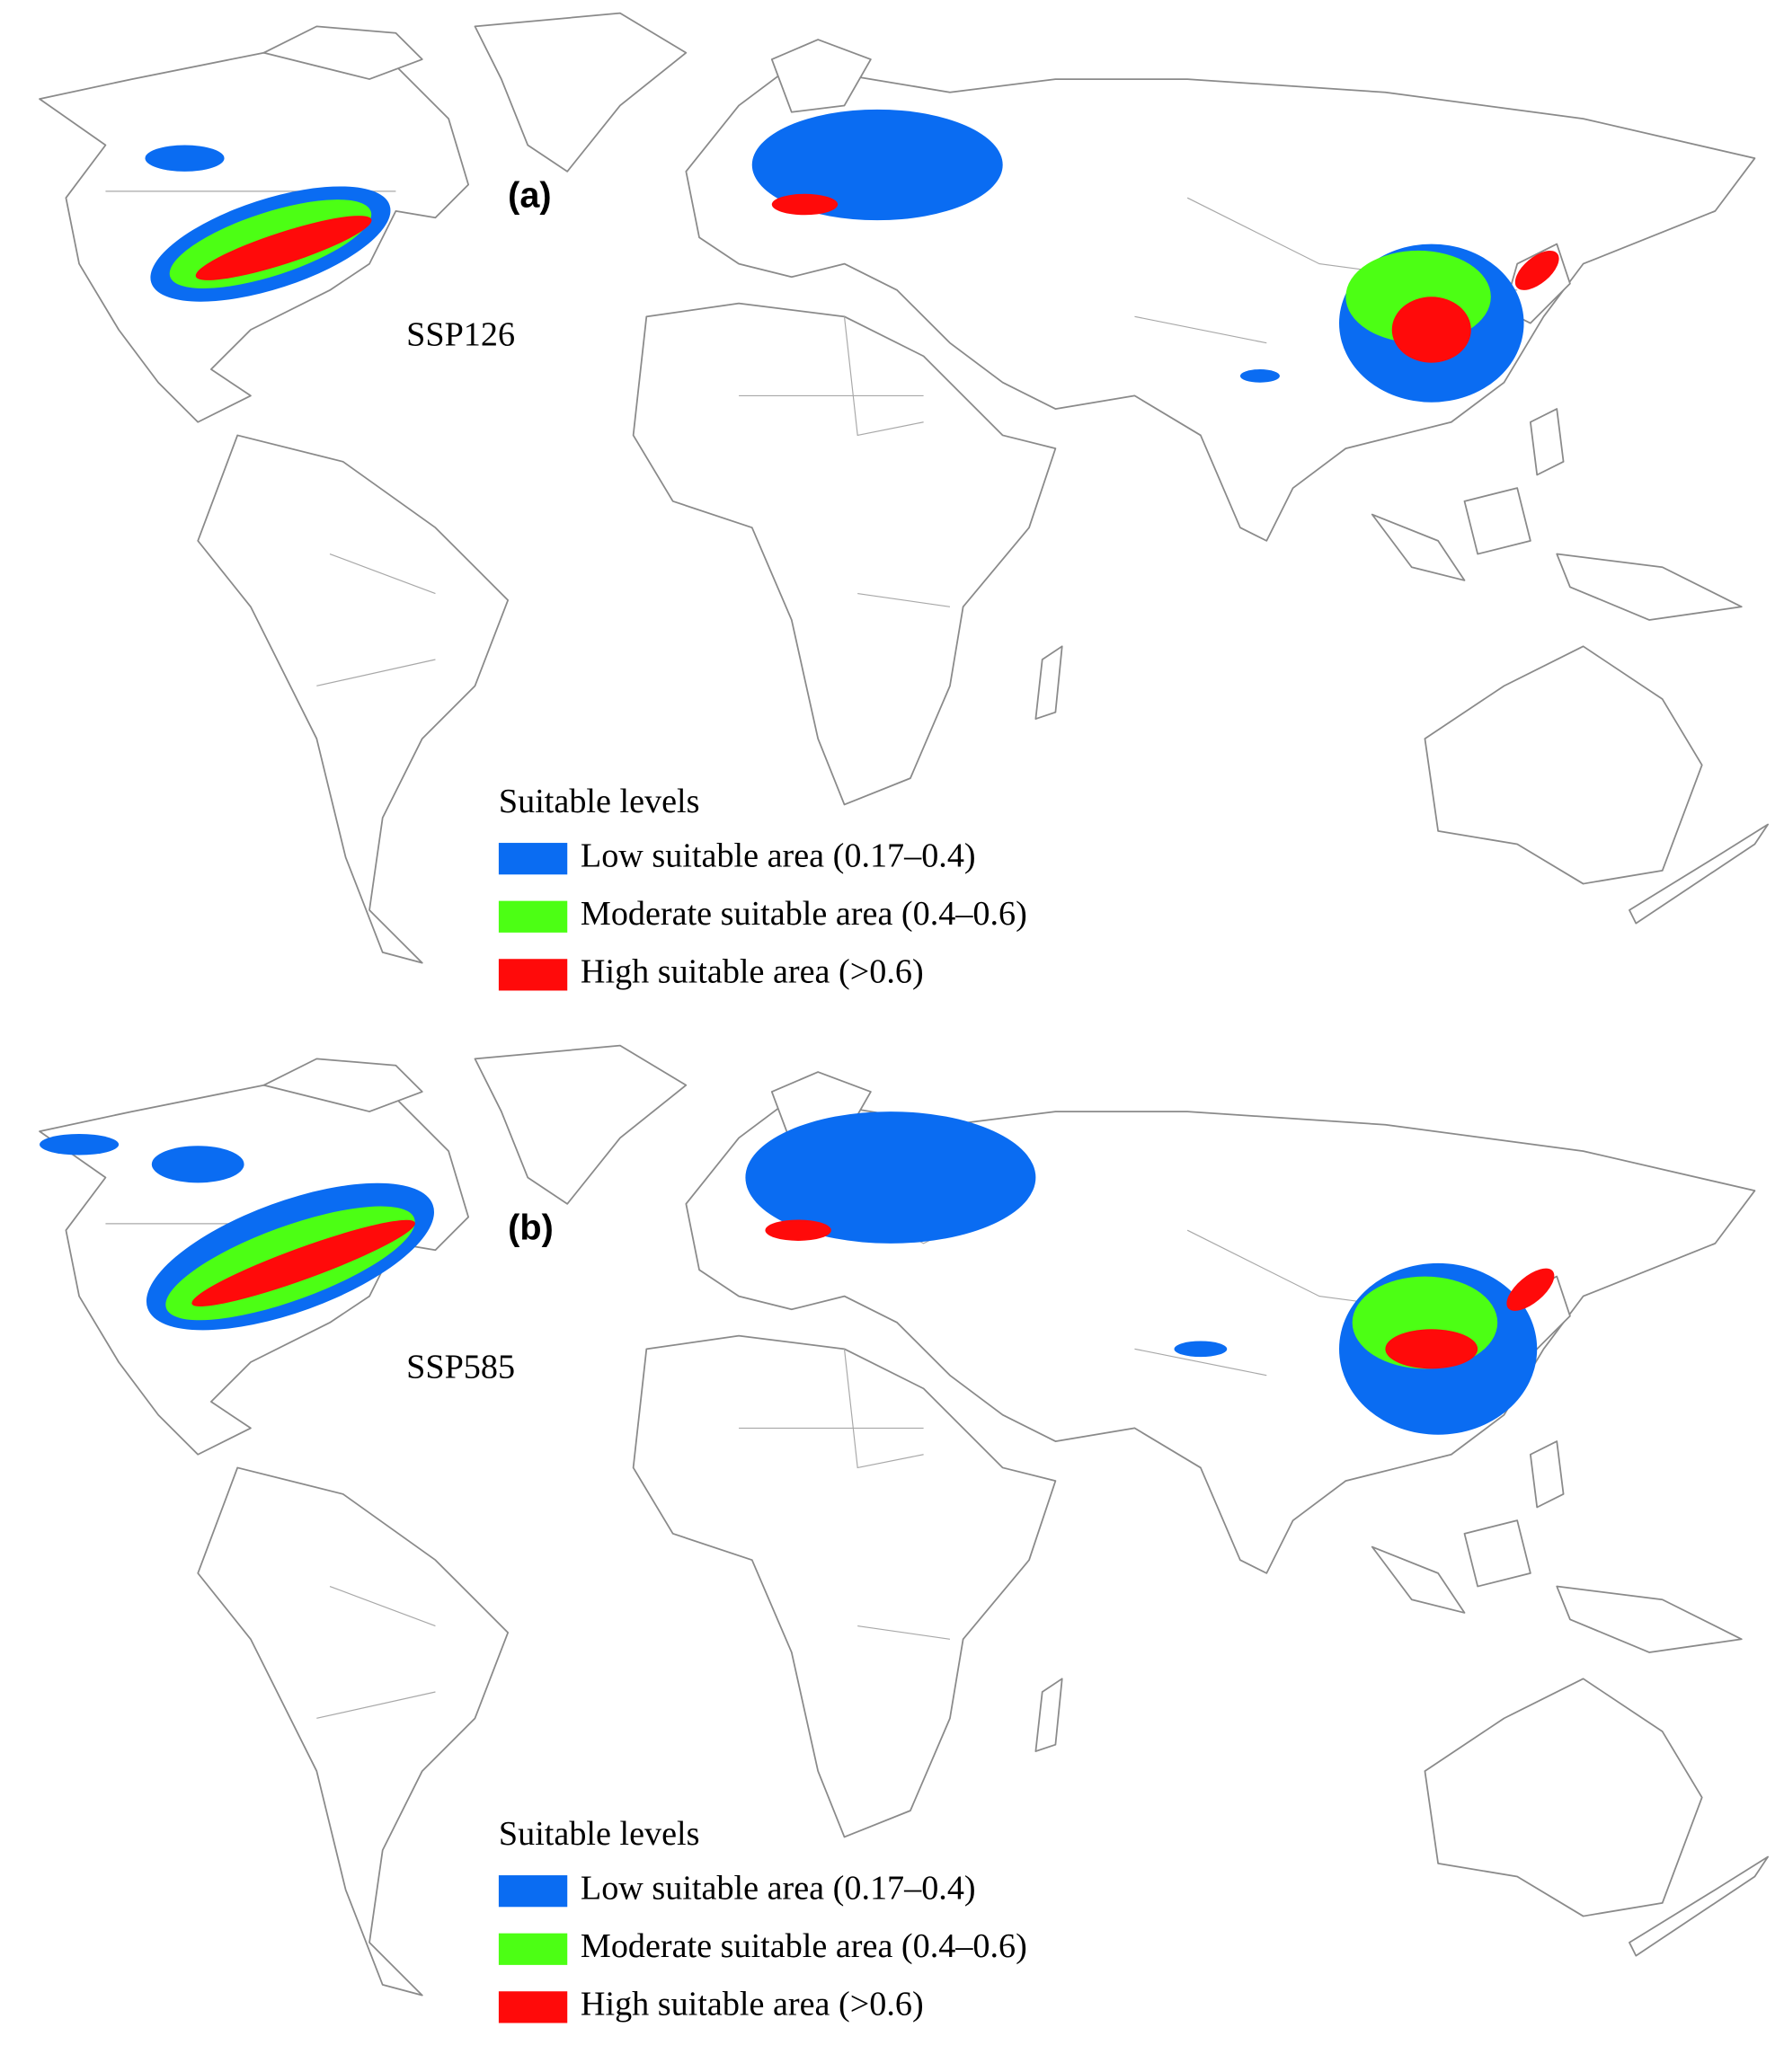 The height and width of the screenshot is (2072, 1784). Describe the element at coordinates (531, 1228) in the screenshot. I see `panel-label: (b)` at that location.